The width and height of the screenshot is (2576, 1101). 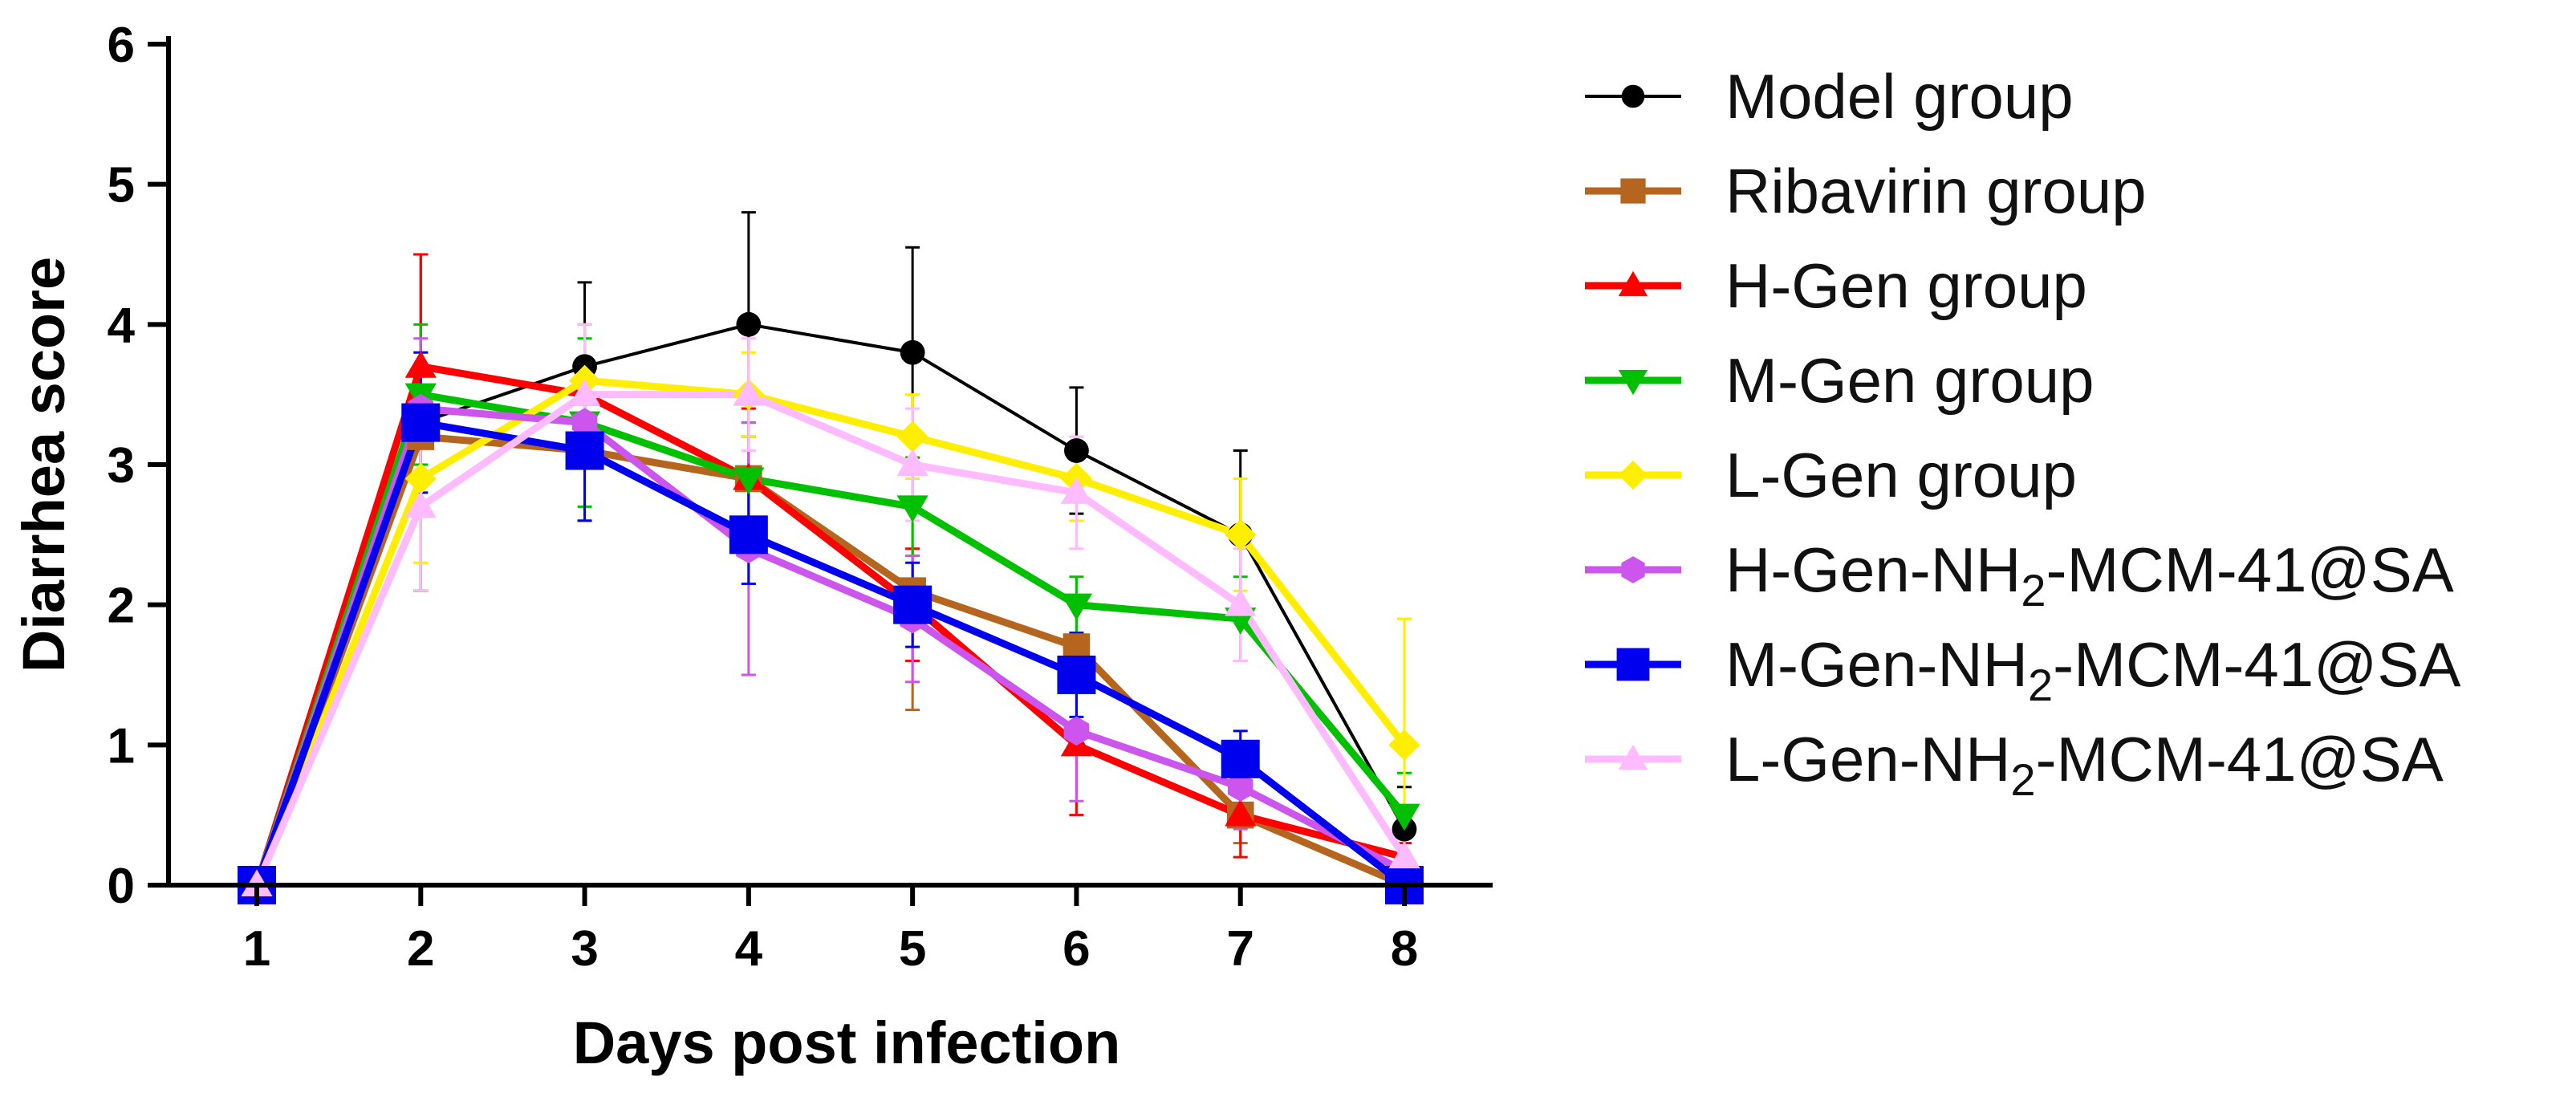 I want to click on legend-label-h-gen-group: H-Gen group, so click(x=1906, y=285).